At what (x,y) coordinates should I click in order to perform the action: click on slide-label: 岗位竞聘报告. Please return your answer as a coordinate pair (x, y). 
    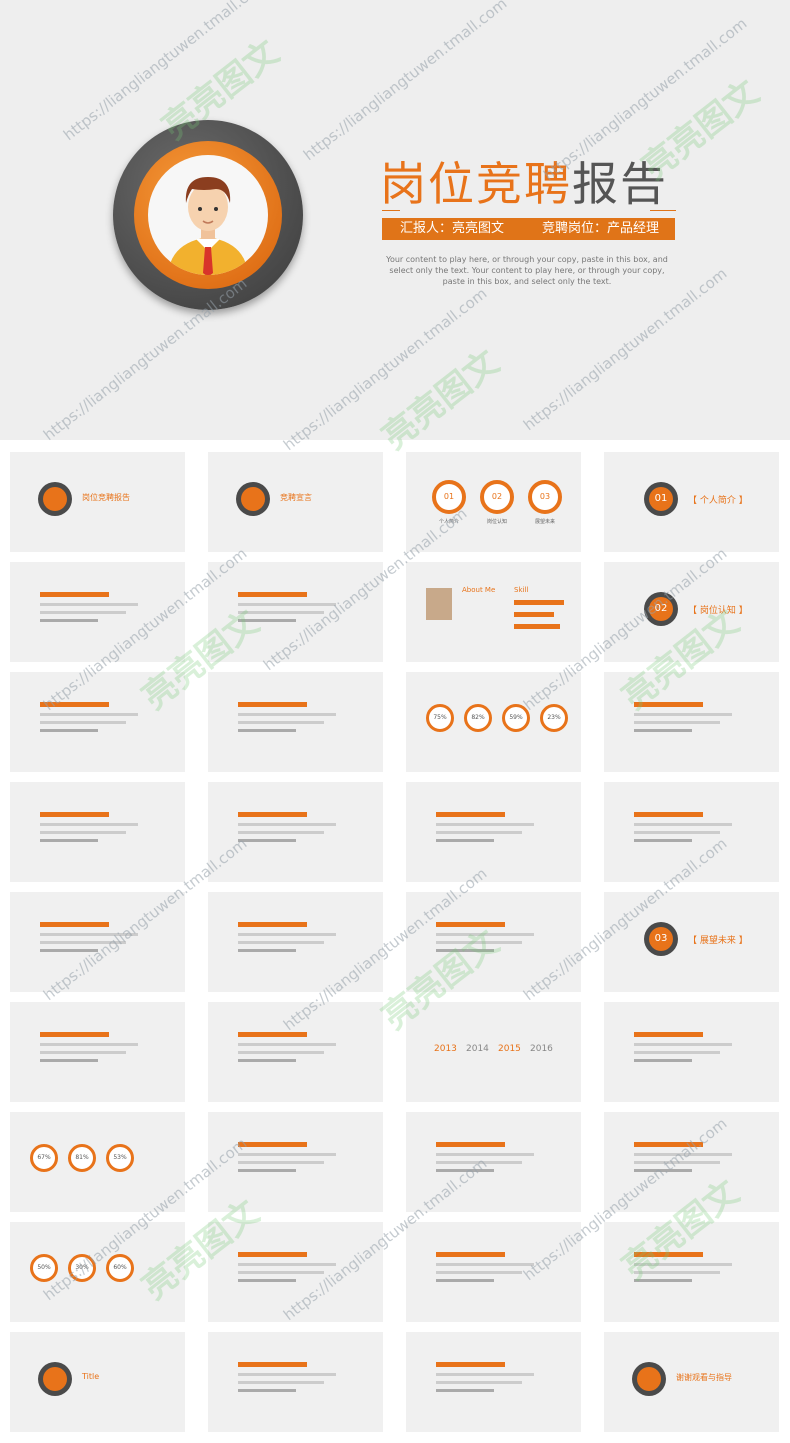
    Looking at the image, I should click on (106, 497).